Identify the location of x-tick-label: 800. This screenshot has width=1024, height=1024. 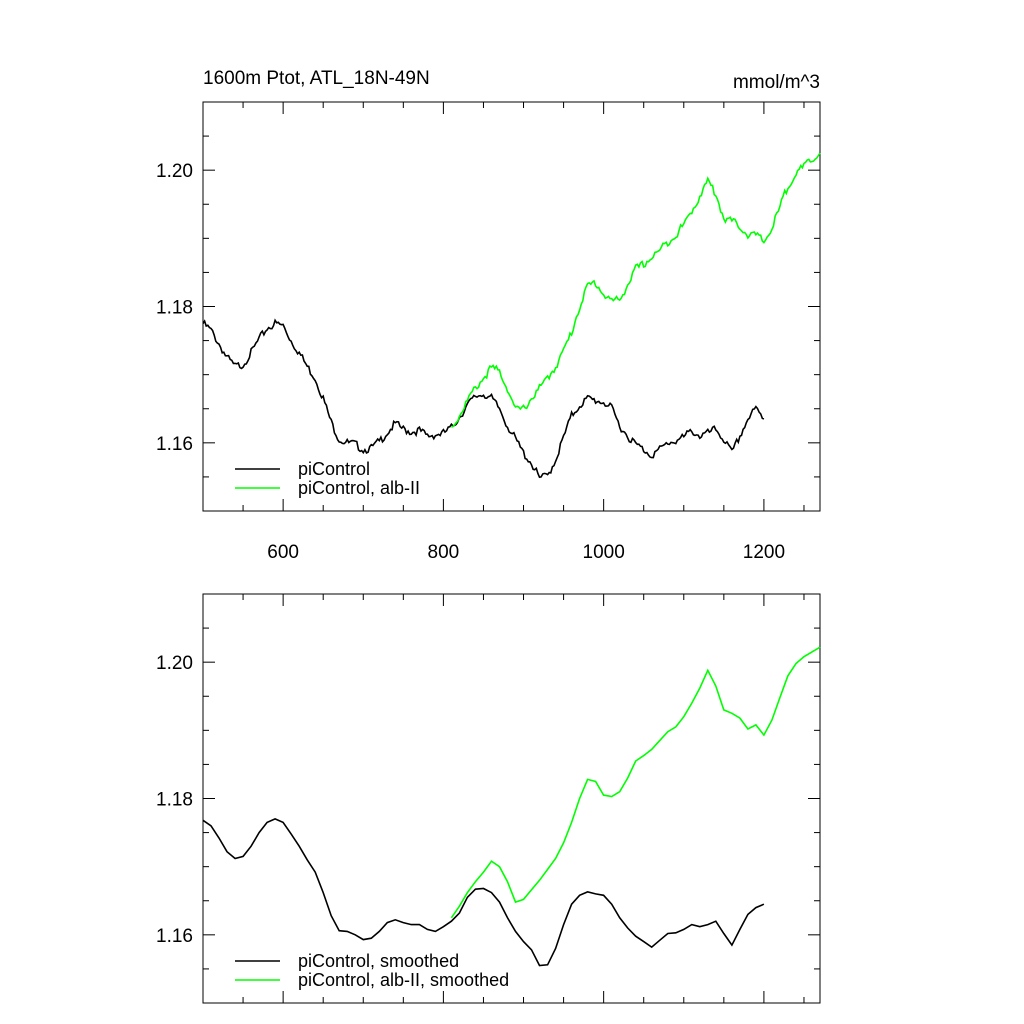
(444, 552).